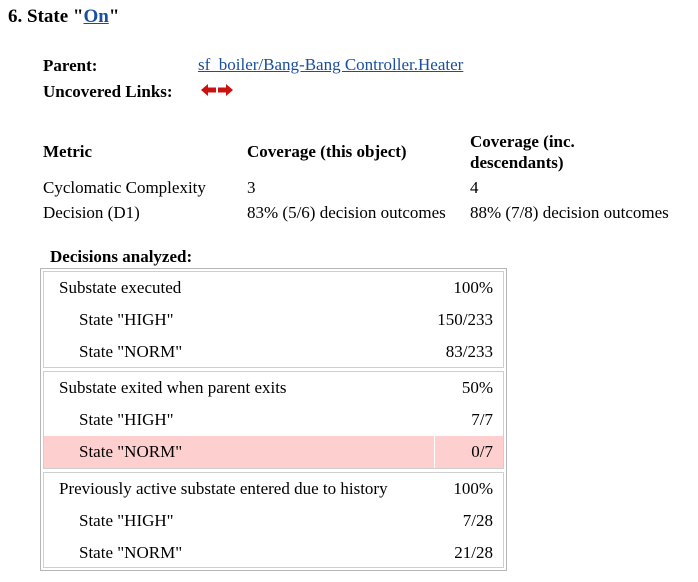 The image size is (698, 582). What do you see at coordinates (273, 288) in the screenshot?
I see `decision-row: Substate executed 100%` at bounding box center [273, 288].